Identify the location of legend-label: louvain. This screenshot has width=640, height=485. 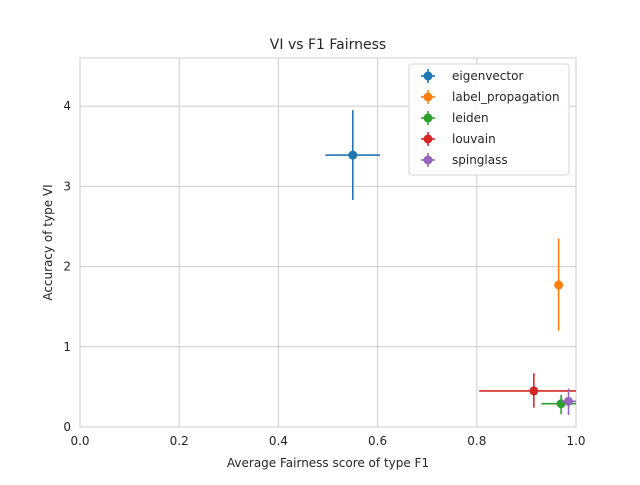
(474, 139).